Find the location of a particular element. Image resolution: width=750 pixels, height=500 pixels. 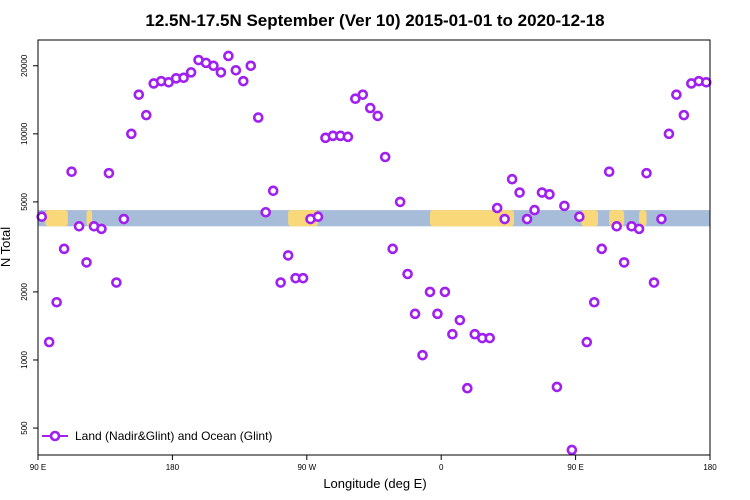

ocean-band is located at coordinates (374, 218).